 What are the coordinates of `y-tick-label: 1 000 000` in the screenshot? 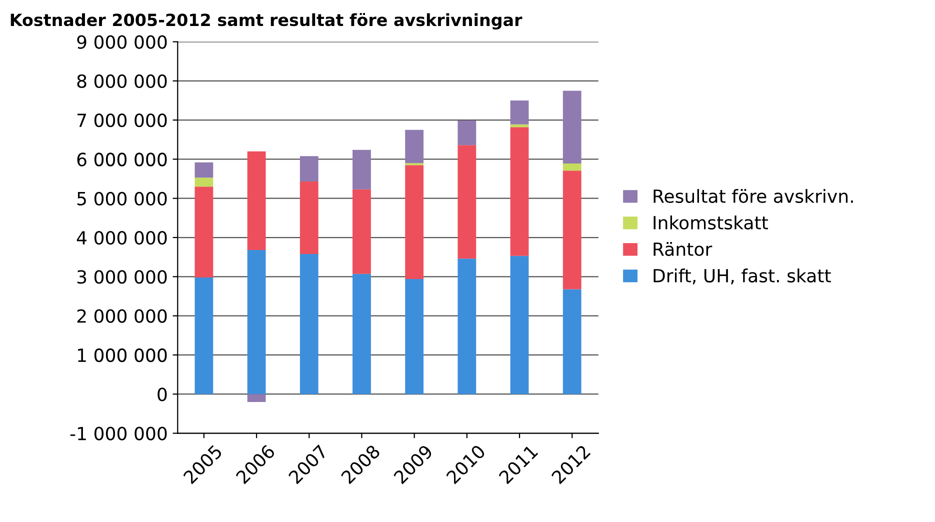 It's located at (122, 355).